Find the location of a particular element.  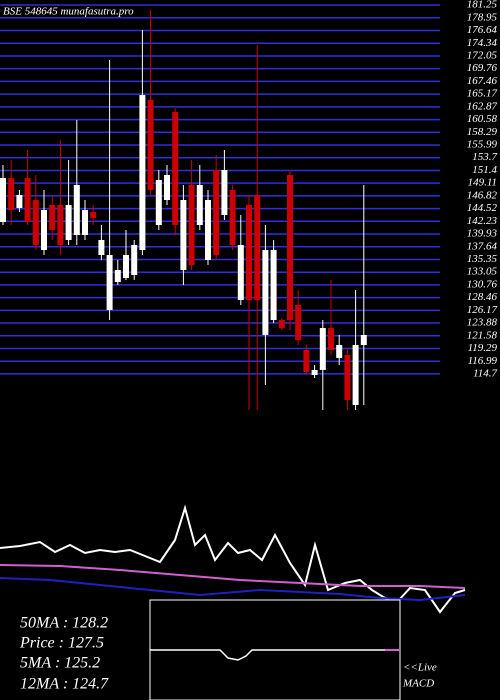

y-tick-label: 126.17 is located at coordinates (482, 310).